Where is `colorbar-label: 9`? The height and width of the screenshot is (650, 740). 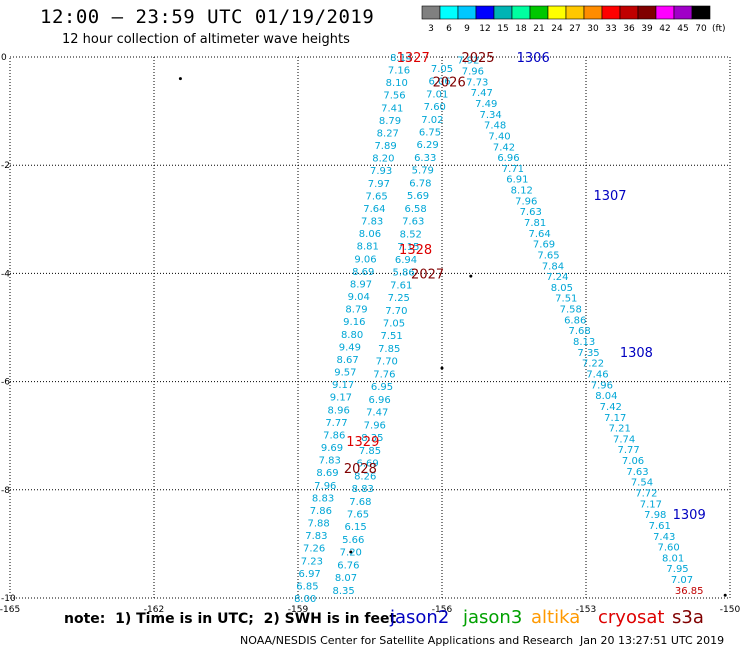 colorbar-label: 9 is located at coordinates (467, 29).